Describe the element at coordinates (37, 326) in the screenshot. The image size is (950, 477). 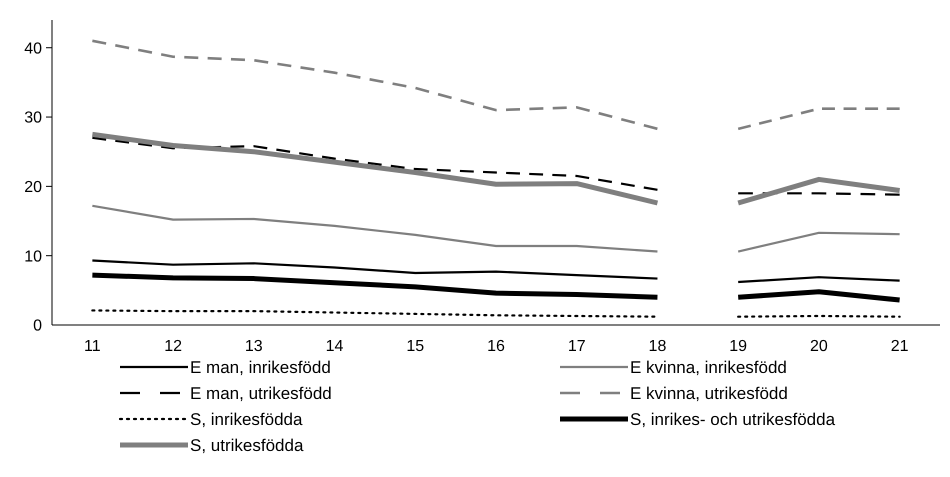
I see `y-tick-label: 0` at that location.